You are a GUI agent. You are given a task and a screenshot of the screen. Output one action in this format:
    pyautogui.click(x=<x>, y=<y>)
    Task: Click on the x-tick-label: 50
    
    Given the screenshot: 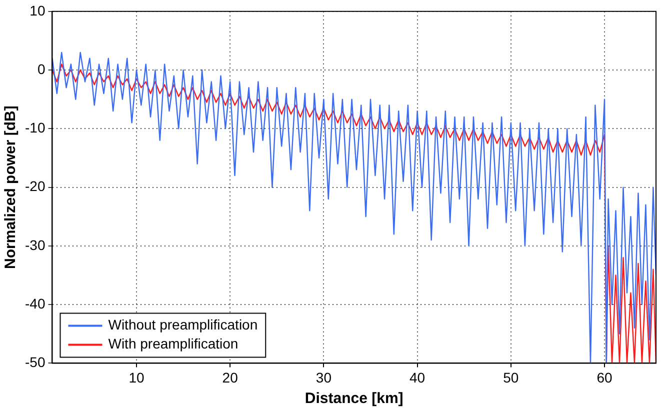 What is the action you would take?
    pyautogui.click(x=511, y=377)
    